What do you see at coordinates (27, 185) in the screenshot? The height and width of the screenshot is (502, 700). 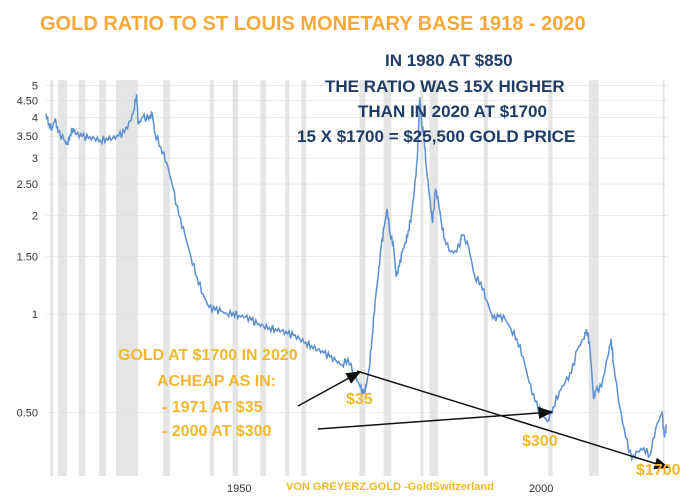 I see `y-tick-label: 2.50` at bounding box center [27, 185].